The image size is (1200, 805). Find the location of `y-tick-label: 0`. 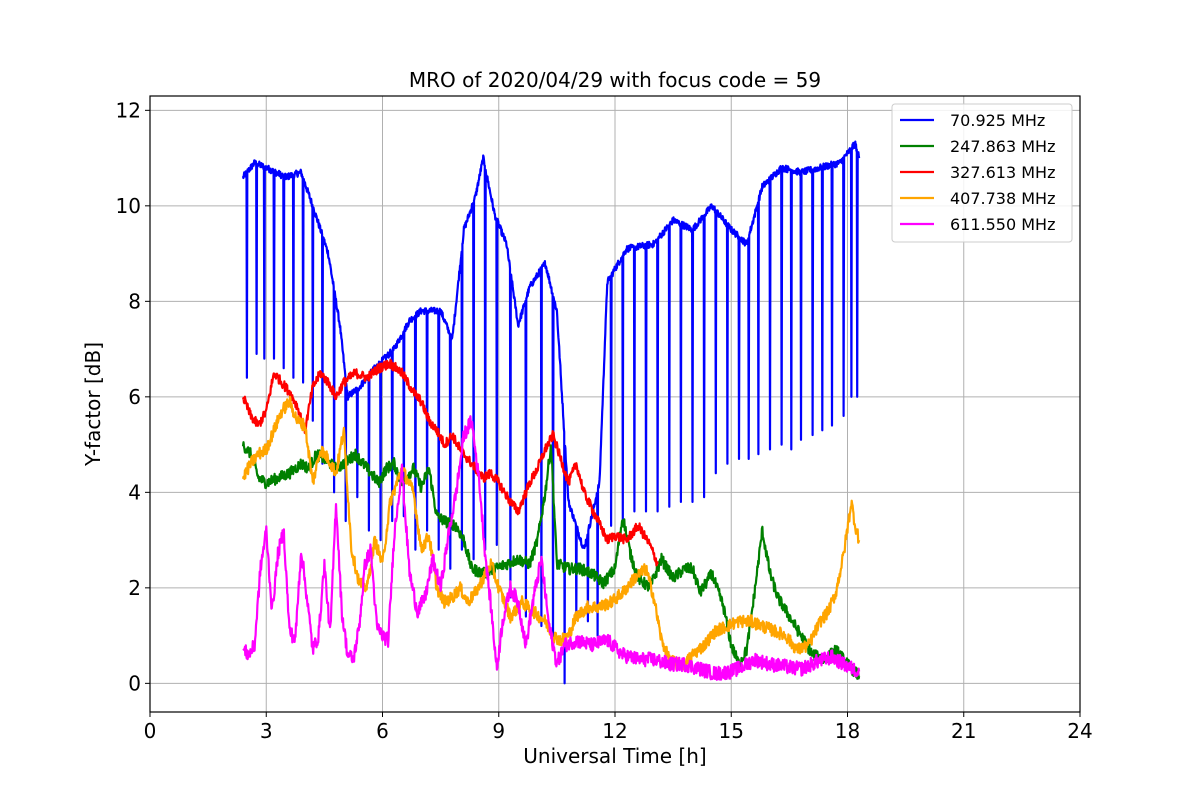

y-tick-label: 0 is located at coordinates (134, 683).